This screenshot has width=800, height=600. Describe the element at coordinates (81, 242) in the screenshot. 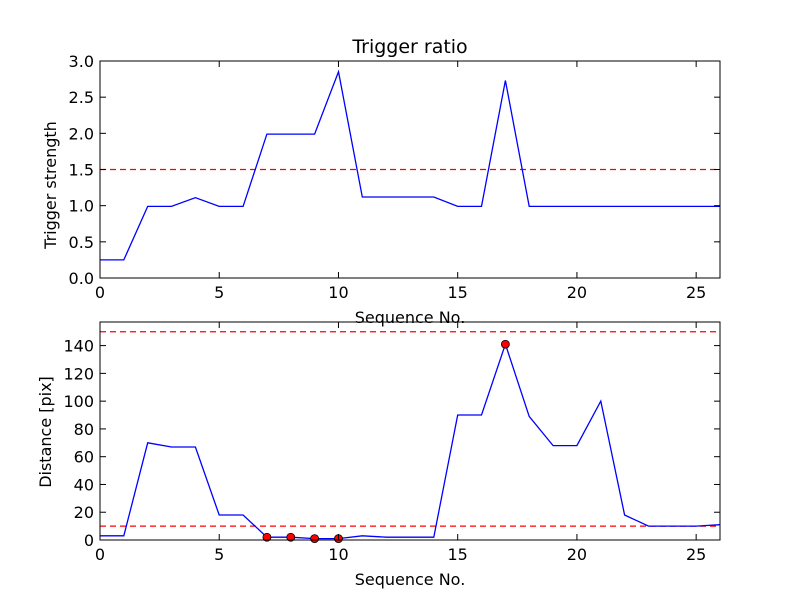

I see `y-tick-label: 0.5` at that location.